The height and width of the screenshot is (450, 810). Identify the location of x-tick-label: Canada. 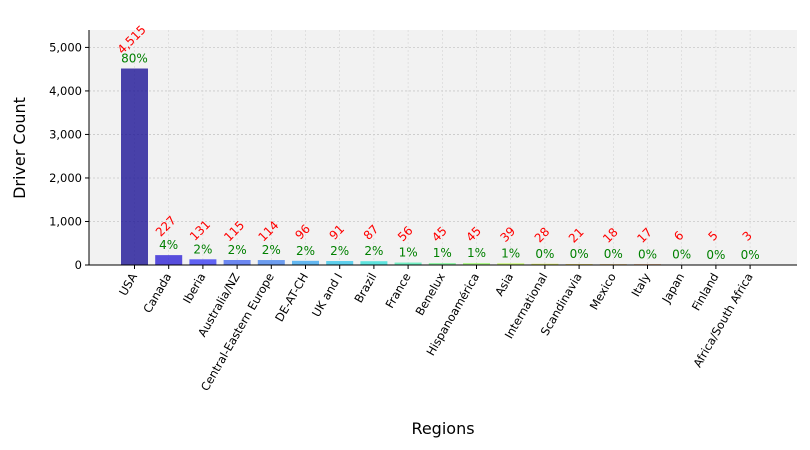
(157, 293).